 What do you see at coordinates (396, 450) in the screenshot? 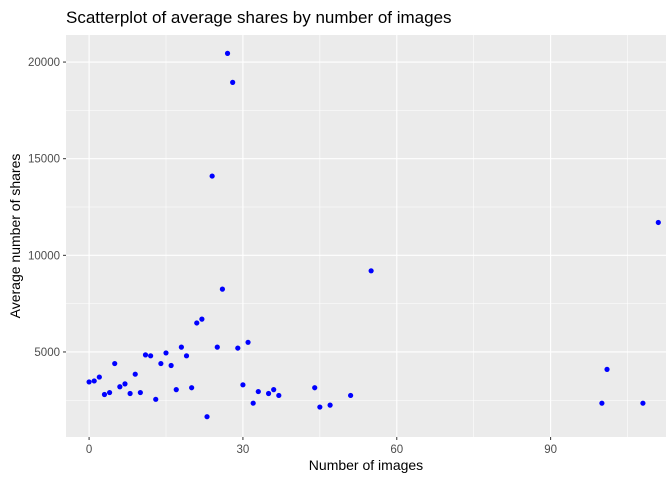
I see `x-tick-label: 60` at bounding box center [396, 450].